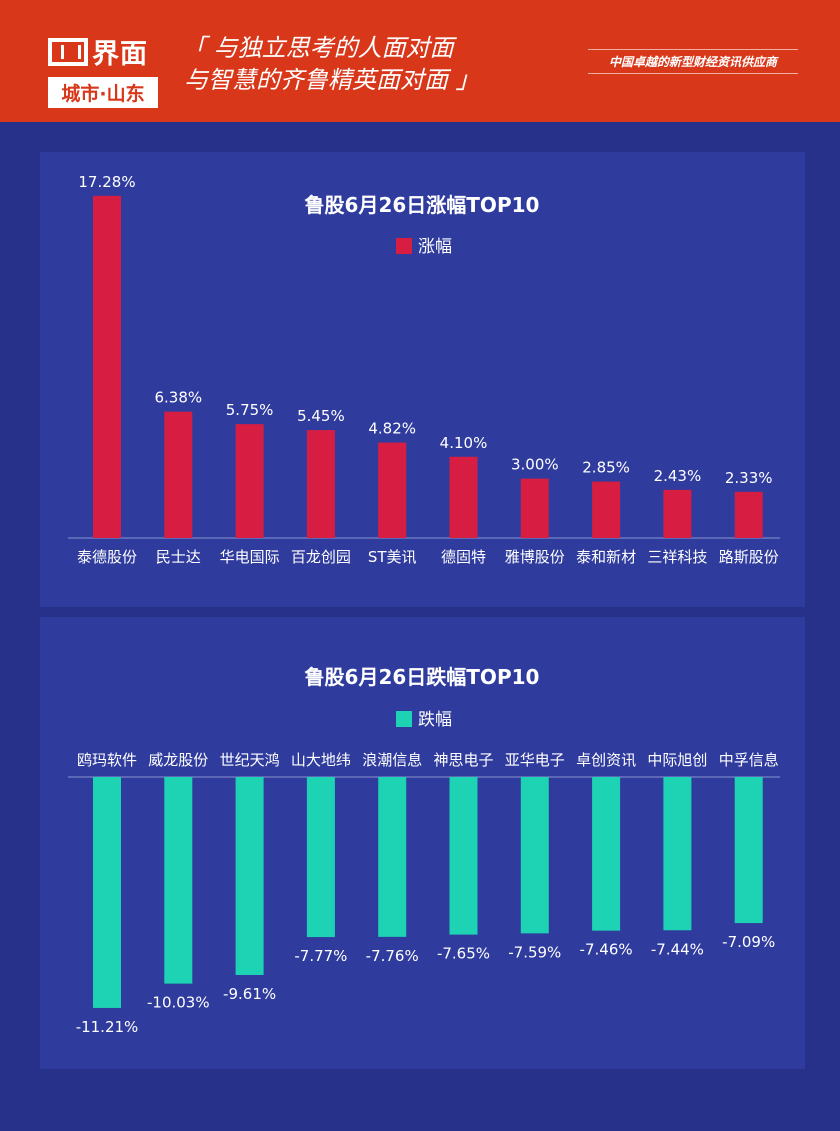 This screenshot has height=1131, width=840. I want to click on category-label: 威龙股份, so click(178, 760).